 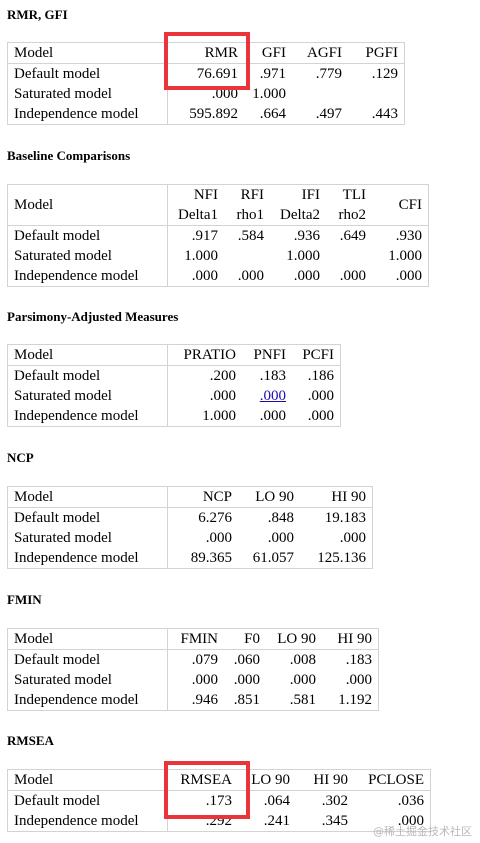 I want to click on pnfi-link: .000, so click(x=267, y=396).